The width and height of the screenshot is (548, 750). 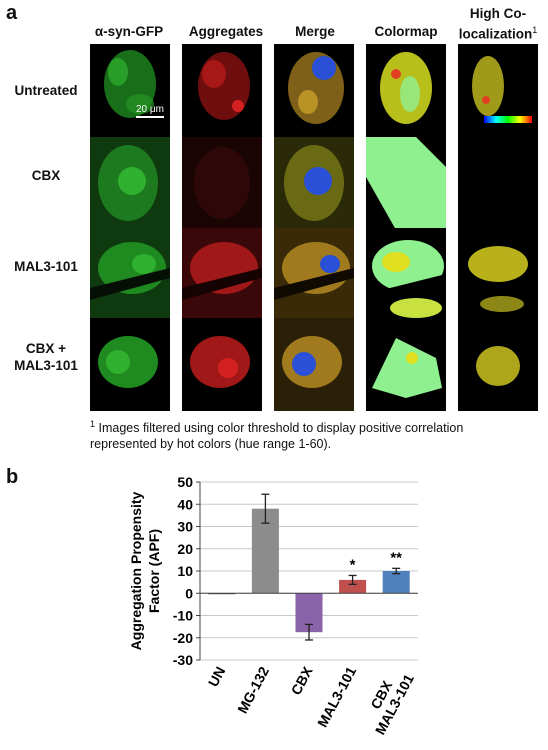 What do you see at coordinates (498, 90) in the screenshot?
I see `micrograph-untreated-high` at bounding box center [498, 90].